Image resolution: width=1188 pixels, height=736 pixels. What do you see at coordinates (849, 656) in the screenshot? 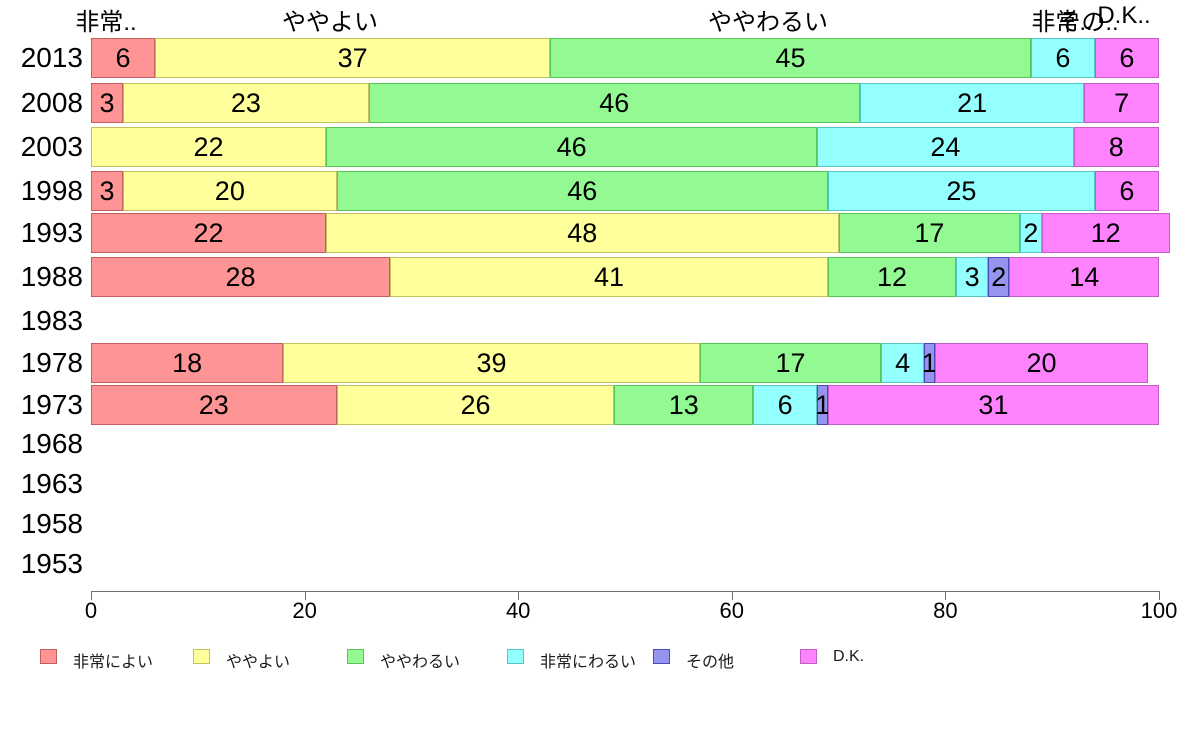
I see `legend-label: D.K.` at bounding box center [849, 656].